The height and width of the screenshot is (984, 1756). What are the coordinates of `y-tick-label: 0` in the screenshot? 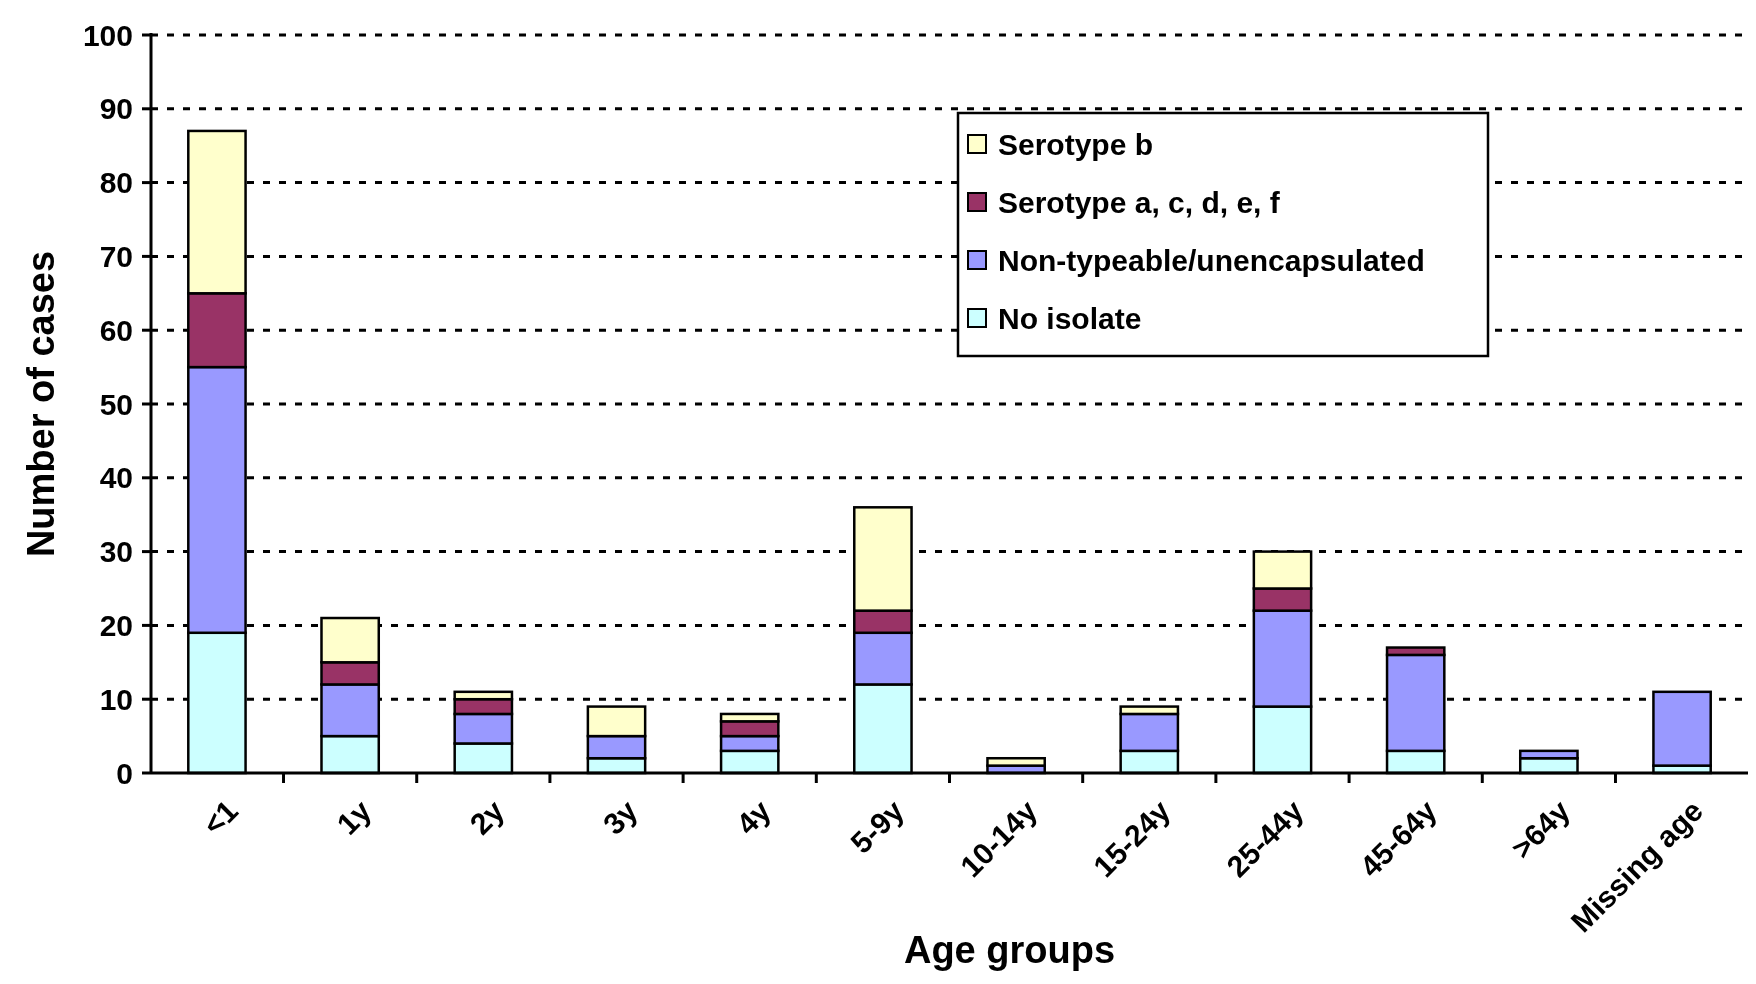 It's located at (124, 773).